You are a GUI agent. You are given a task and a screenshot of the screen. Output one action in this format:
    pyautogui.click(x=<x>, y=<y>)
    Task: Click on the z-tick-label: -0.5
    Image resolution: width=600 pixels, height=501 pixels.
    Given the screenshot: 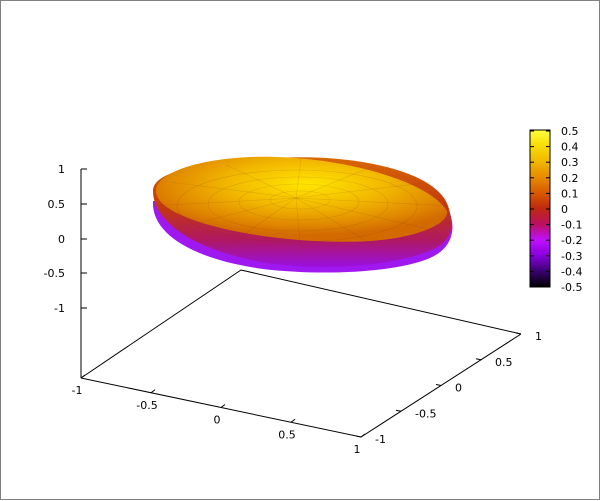 What is the action you would take?
    pyautogui.click(x=54, y=273)
    